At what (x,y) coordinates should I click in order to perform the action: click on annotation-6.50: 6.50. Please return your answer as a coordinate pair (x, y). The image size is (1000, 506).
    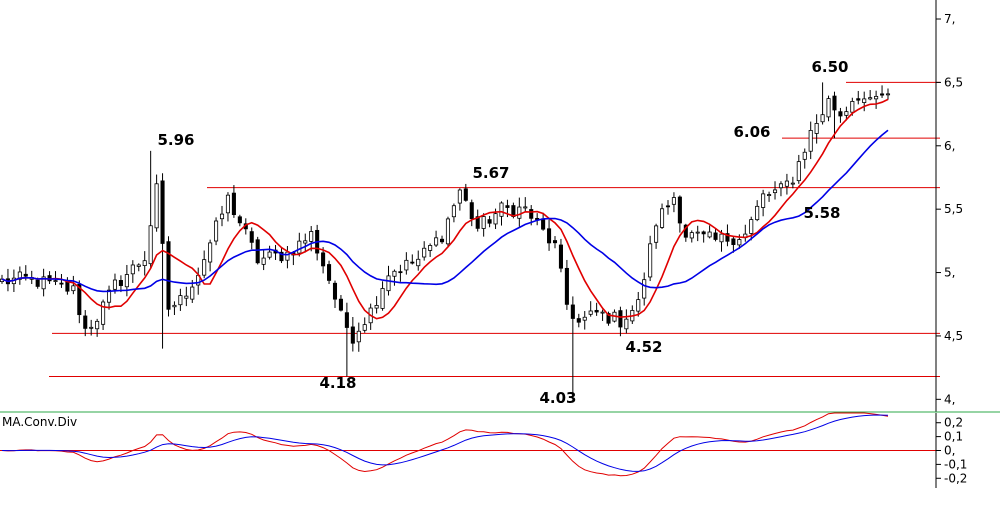
    Looking at the image, I should click on (829, 67).